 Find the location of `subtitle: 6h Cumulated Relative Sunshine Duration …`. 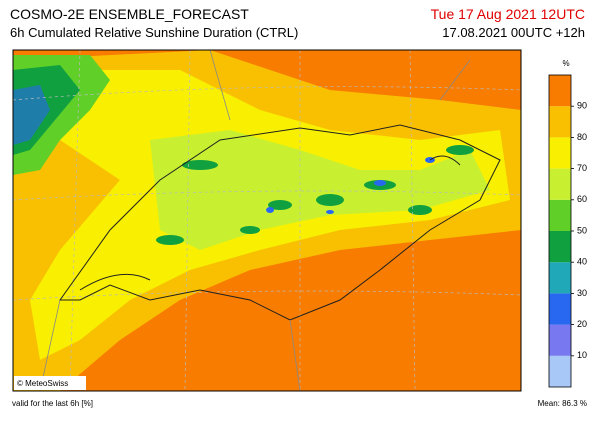

subtitle: 6h Cumulated Relative Sunshine Duration … is located at coordinates (154, 32).